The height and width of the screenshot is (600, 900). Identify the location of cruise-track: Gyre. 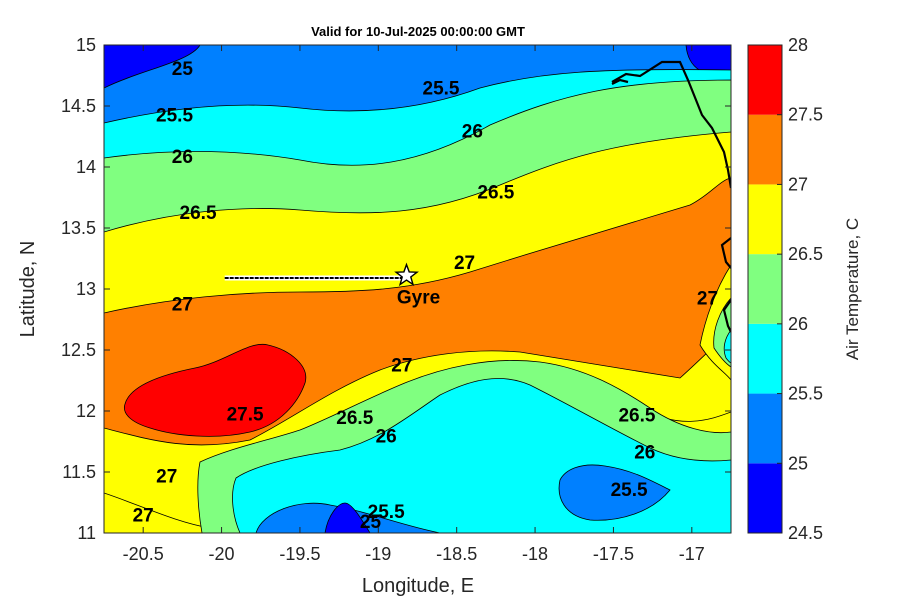
(332, 285).